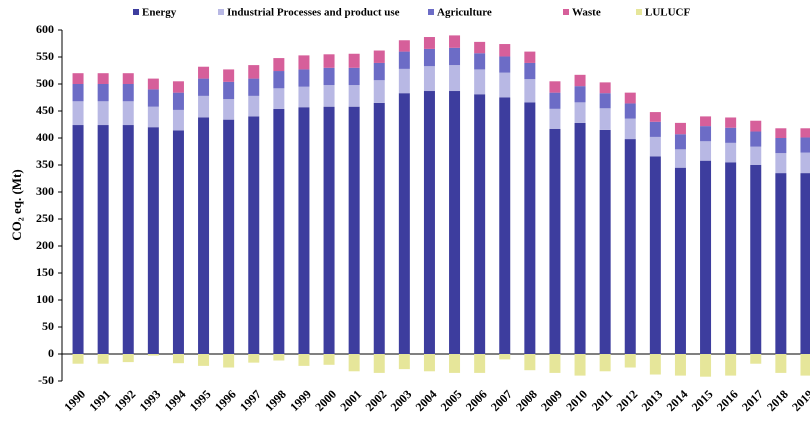 This screenshot has width=810, height=421. What do you see at coordinates (51, 353) in the screenshot?
I see `y-tick-label: 0` at bounding box center [51, 353].